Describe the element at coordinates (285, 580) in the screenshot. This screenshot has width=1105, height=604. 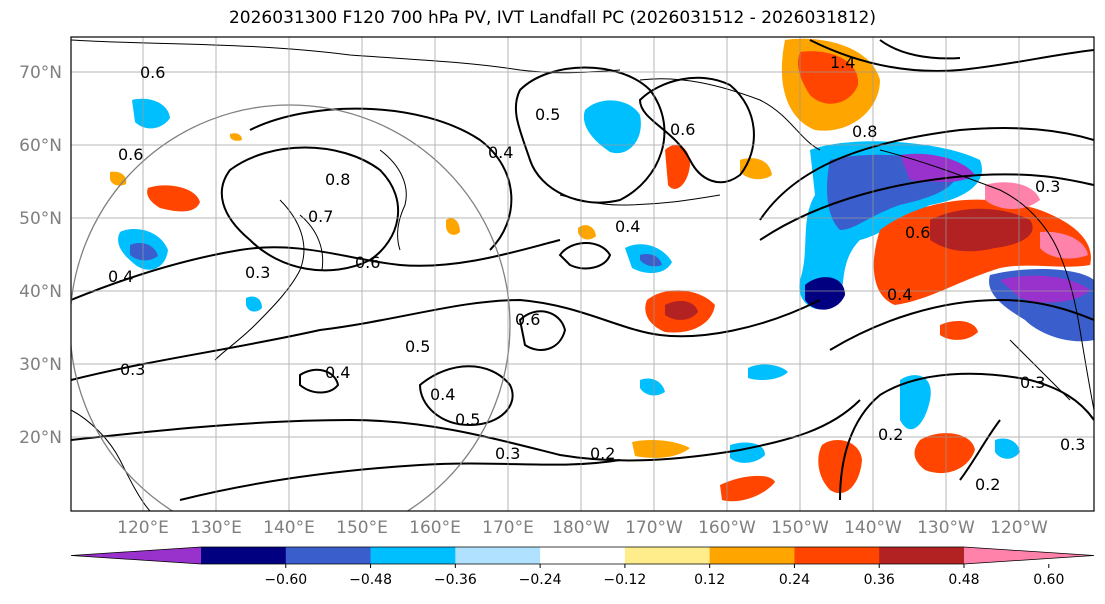
I see `colorbar-tick-label: −0.60` at that location.